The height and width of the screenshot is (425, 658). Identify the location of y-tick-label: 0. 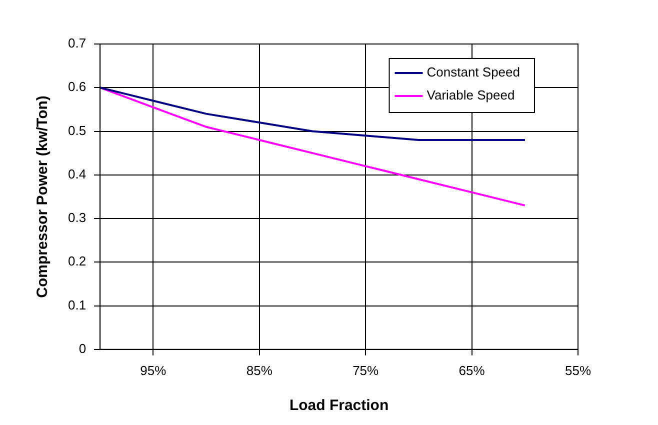
(82, 348).